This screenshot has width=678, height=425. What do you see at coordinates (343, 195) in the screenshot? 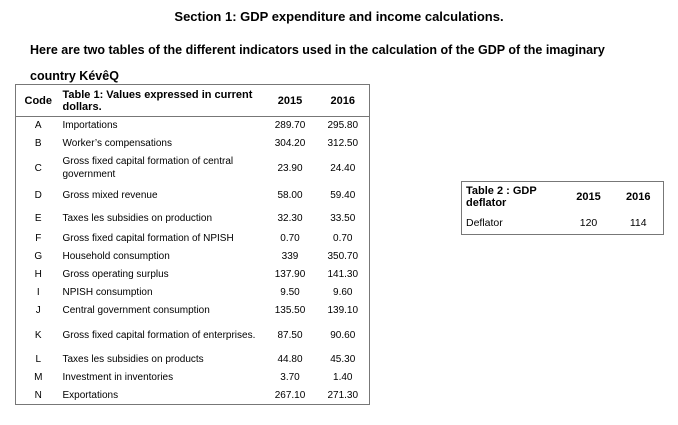
I see `row-value-2016: 59.40` at bounding box center [343, 195].